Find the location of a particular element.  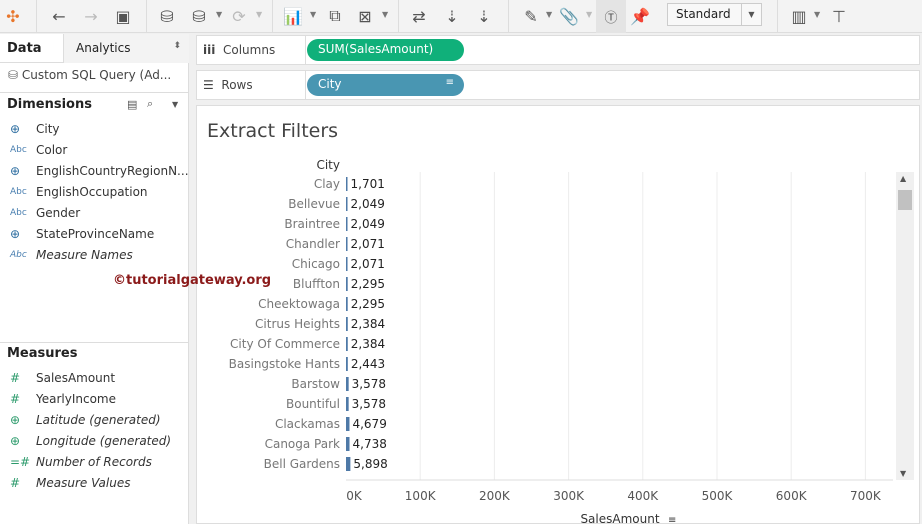

measure-field: =# Number of Records is located at coordinates (81, 462).